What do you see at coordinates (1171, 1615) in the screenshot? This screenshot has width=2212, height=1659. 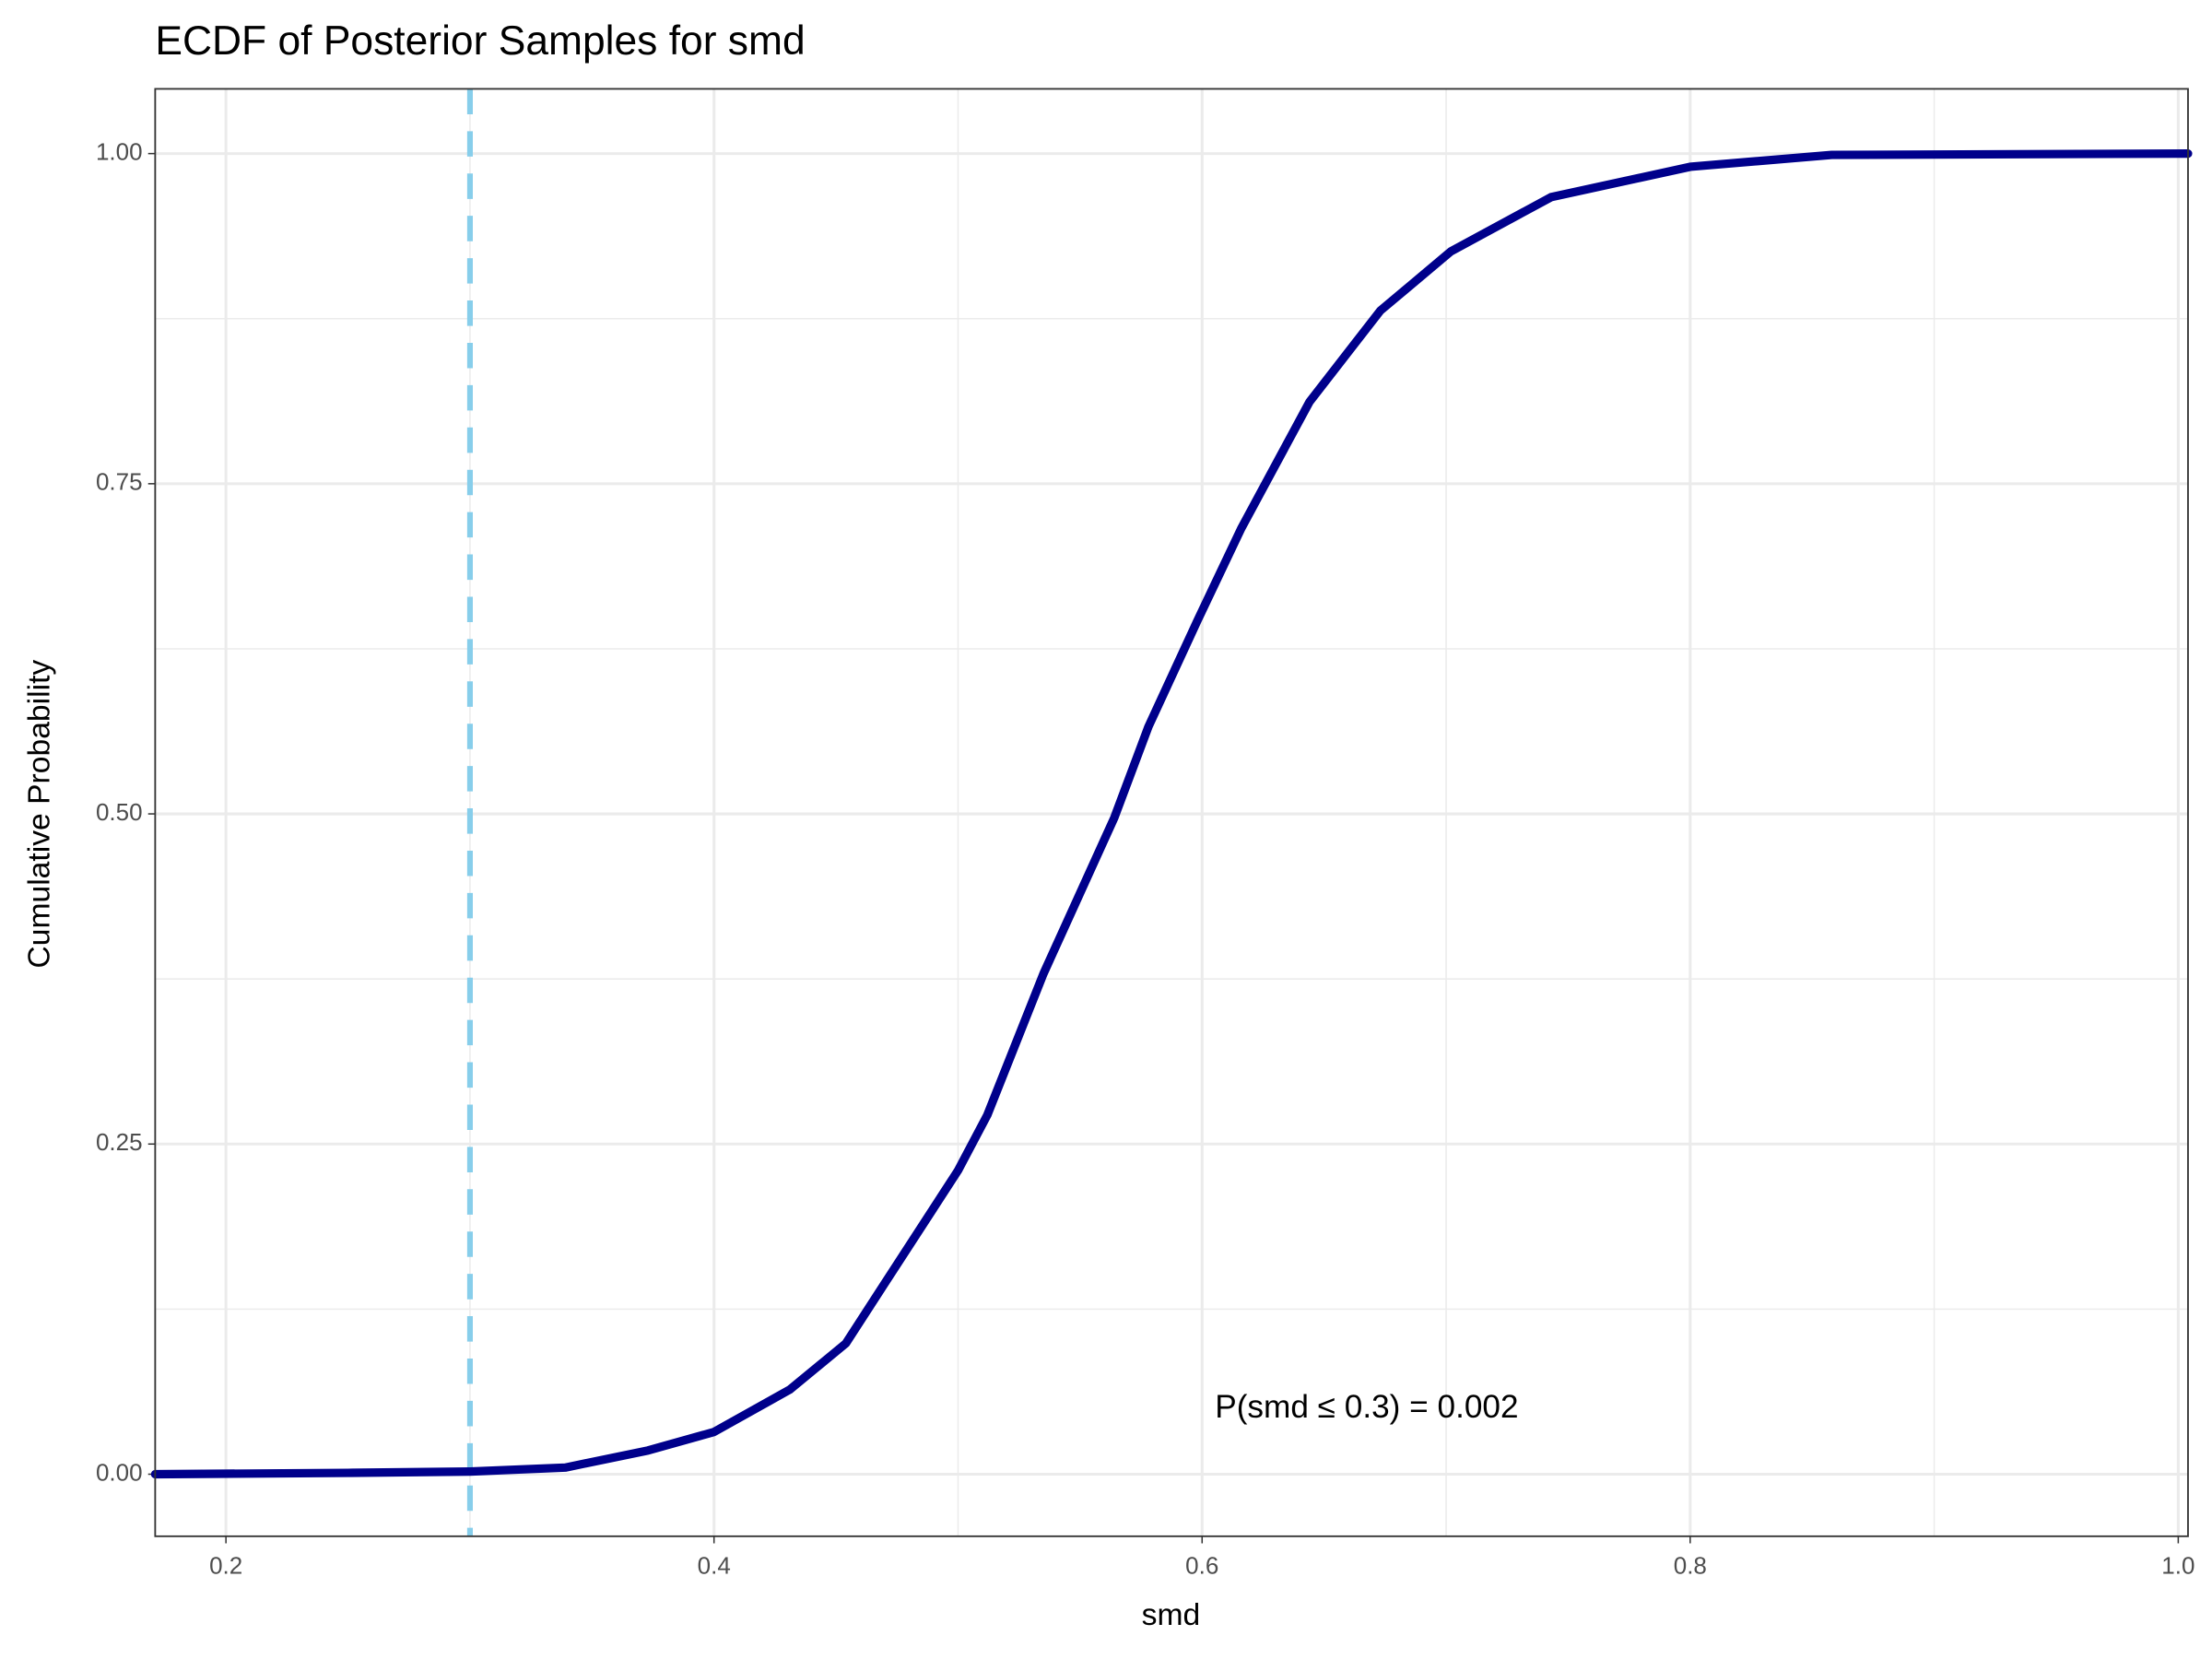 I see `x-axis-title: smd` at bounding box center [1171, 1615].